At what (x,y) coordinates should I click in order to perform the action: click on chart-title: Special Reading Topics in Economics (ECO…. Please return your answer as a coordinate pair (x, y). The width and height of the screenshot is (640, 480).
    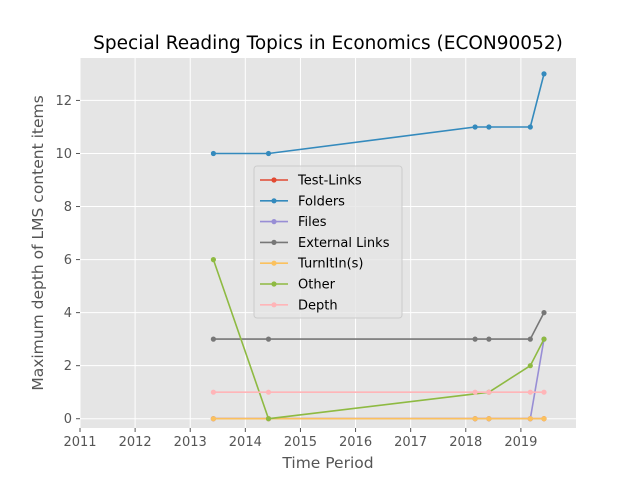
    Looking at the image, I should click on (328, 43).